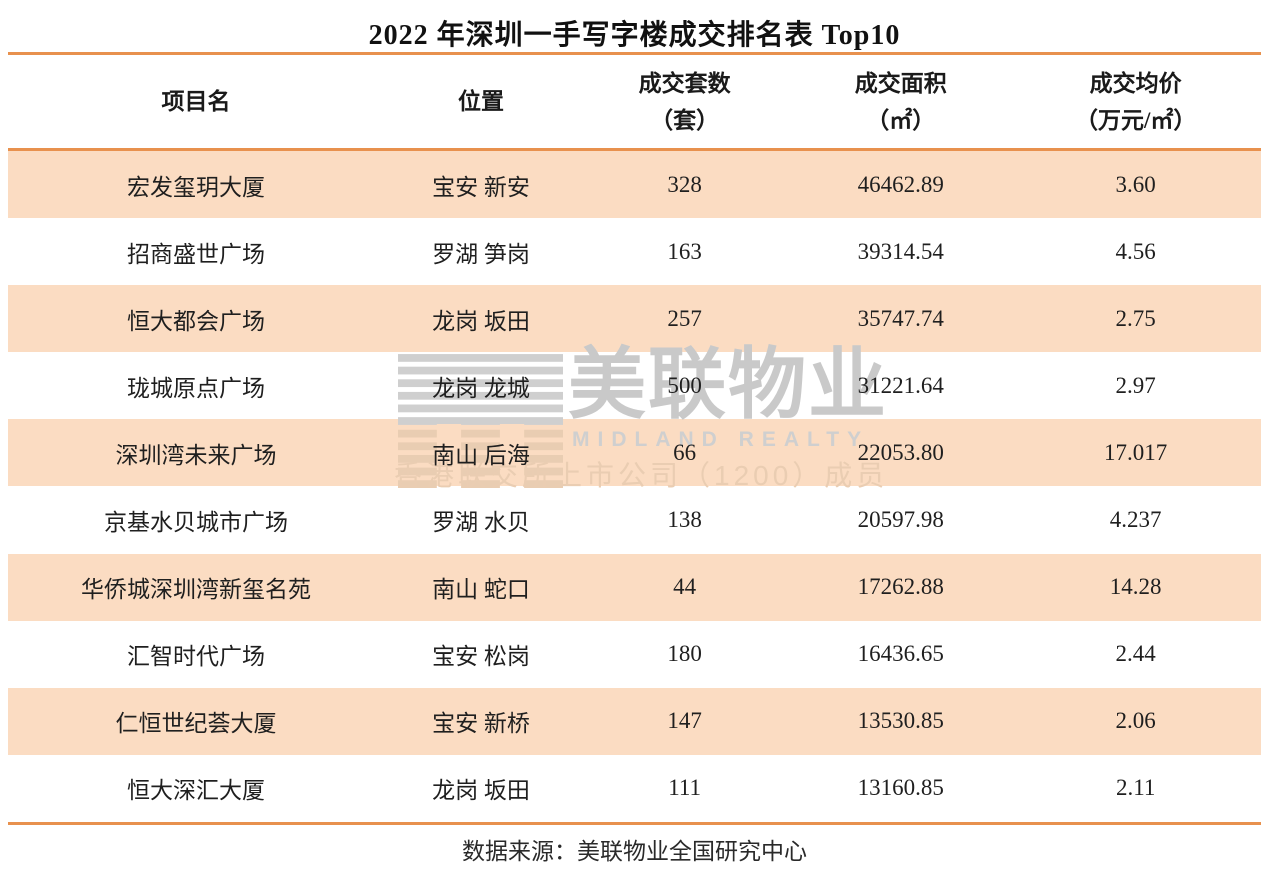  Describe the element at coordinates (634, 654) in the screenshot. I see `table-row: 汇智时代广场 宝安 松岗 180 16436.65 2.44` at that location.